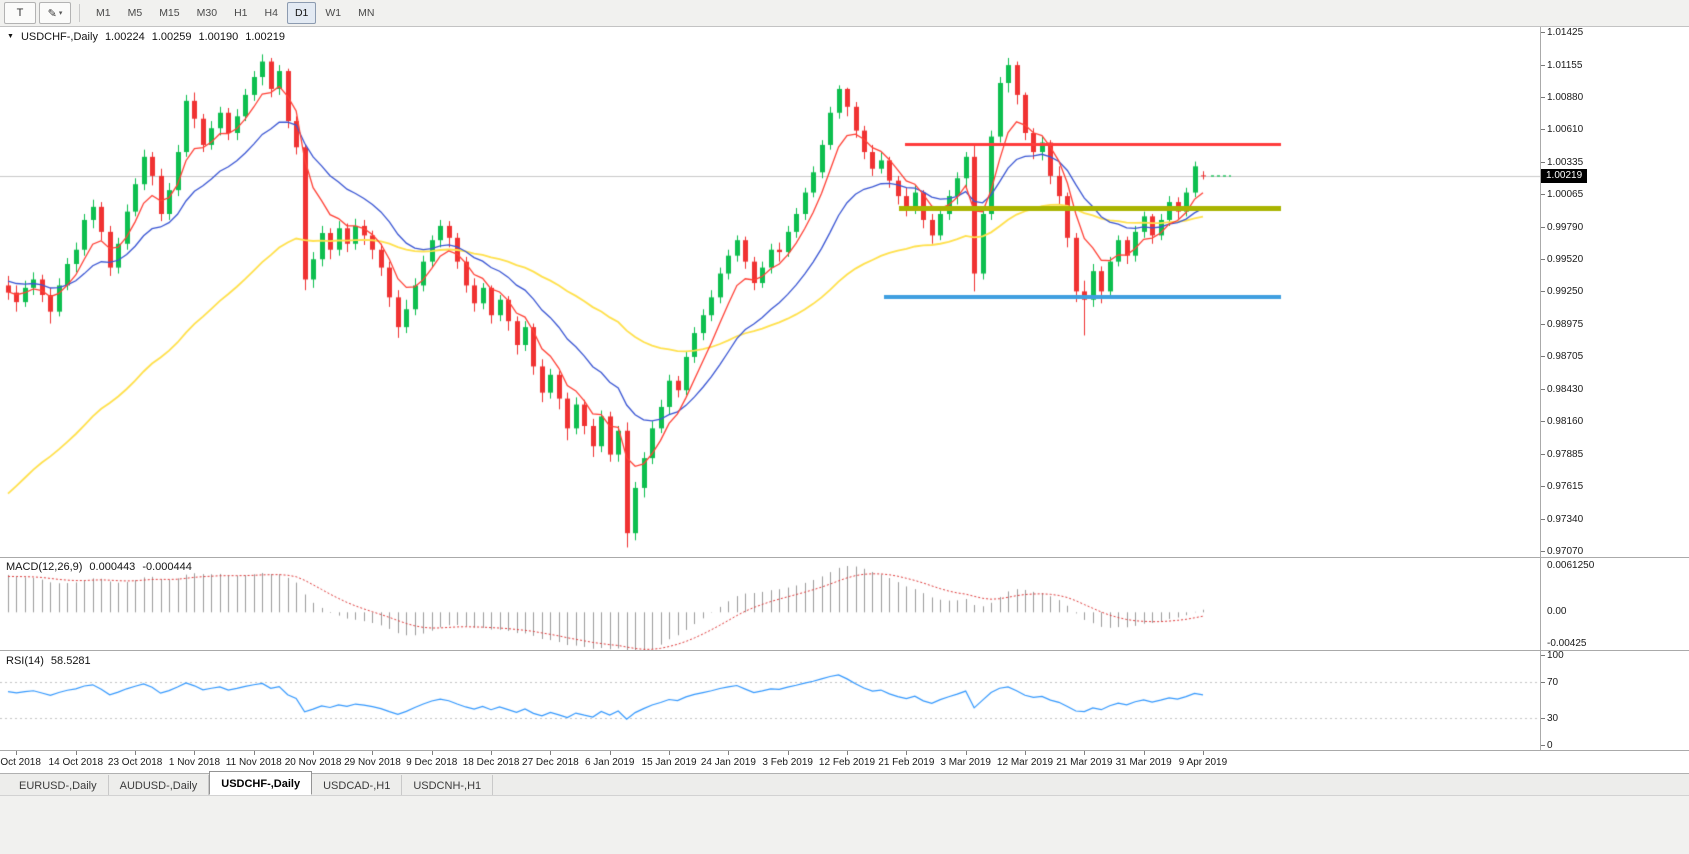  I want to click on date-axis-label: 14 Oct 2018, so click(76, 762).